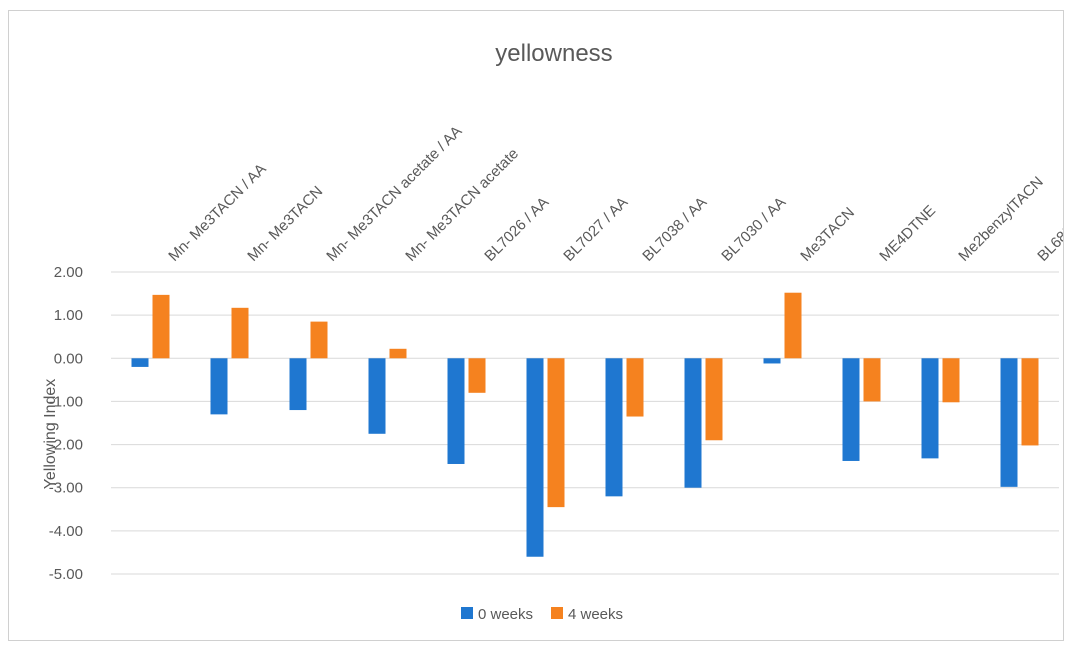  What do you see at coordinates (753, 229) in the screenshot?
I see `category-label: BL7030 / AA` at bounding box center [753, 229].